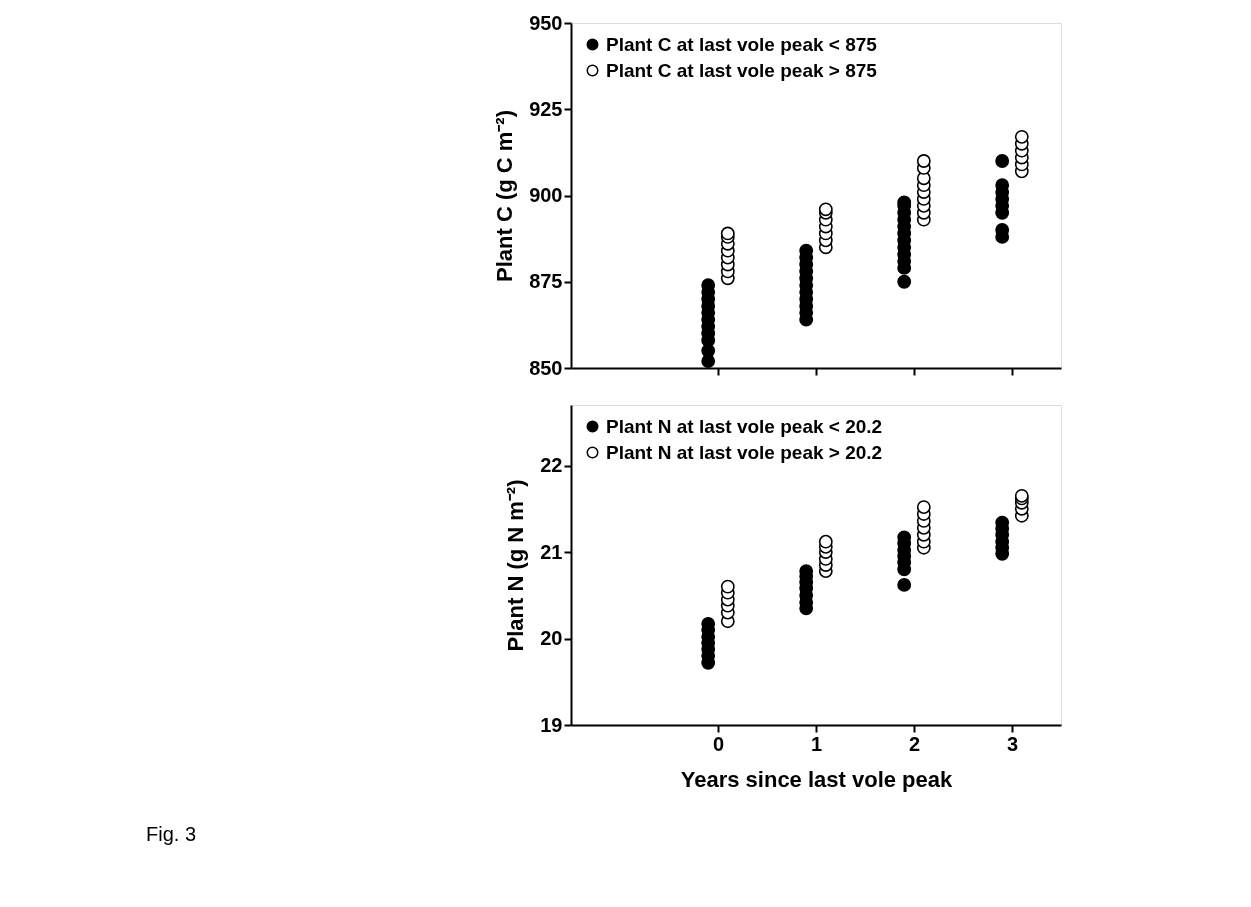 The height and width of the screenshot is (907, 1251). What do you see at coordinates (516, 565) in the screenshot?
I see `y-axis-title: Plant N (g N m⁻²)` at bounding box center [516, 565].